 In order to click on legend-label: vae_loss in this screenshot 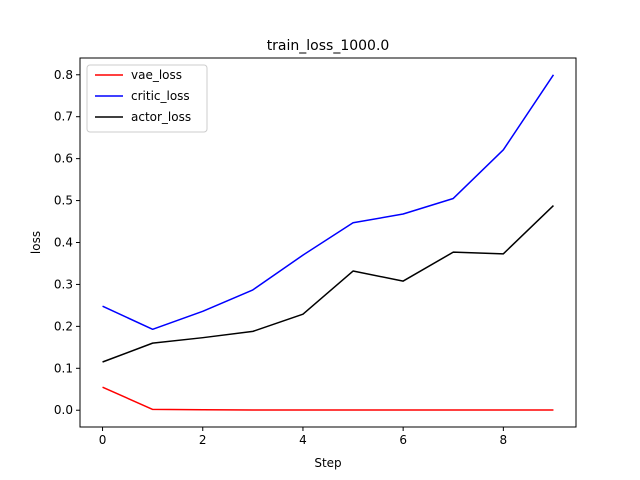, I will do `click(156, 75)`.